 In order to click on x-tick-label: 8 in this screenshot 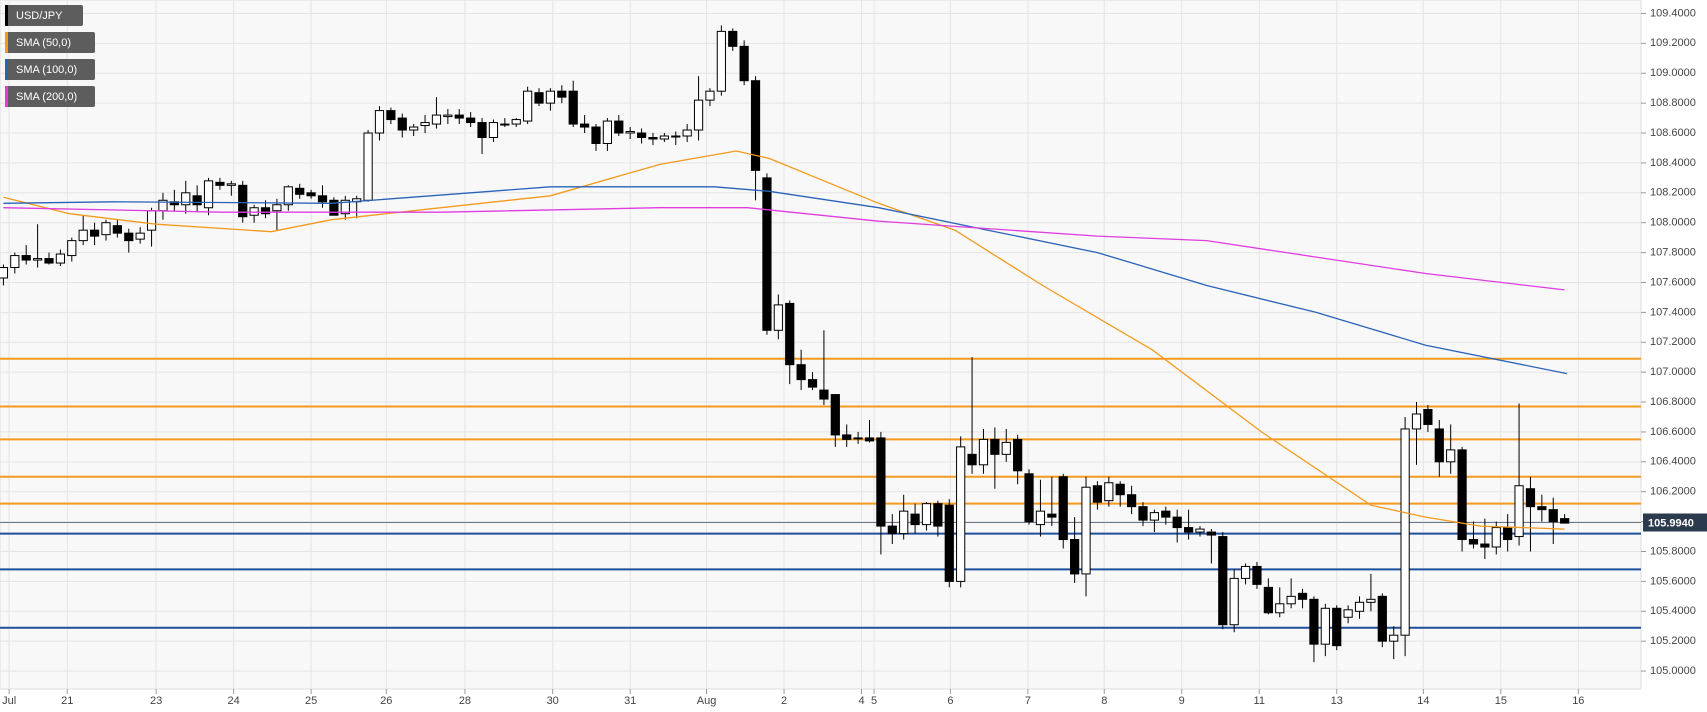, I will do `click(1104, 701)`.